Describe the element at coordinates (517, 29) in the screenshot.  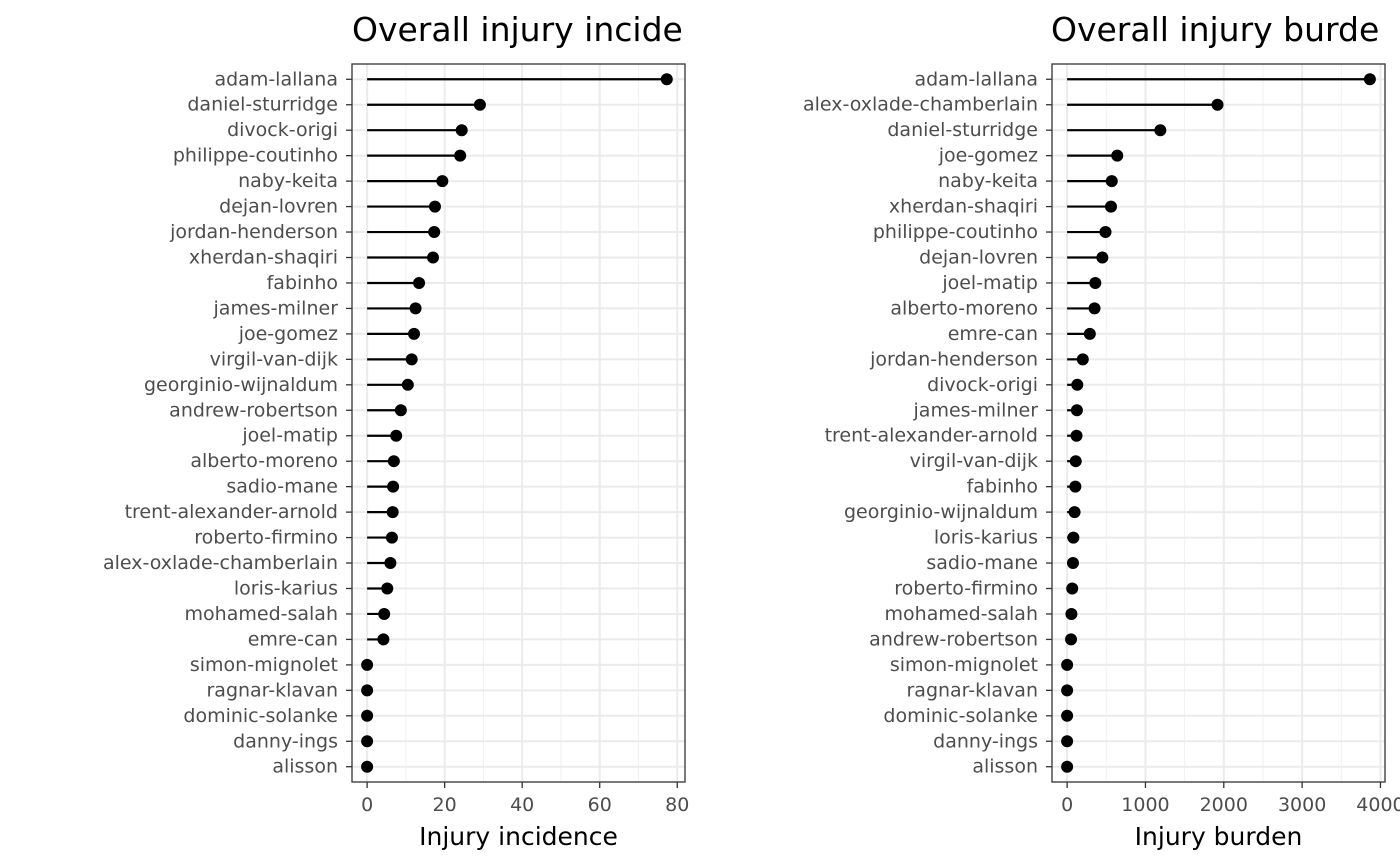
I see `chart-title: Overall injury incide` at that location.